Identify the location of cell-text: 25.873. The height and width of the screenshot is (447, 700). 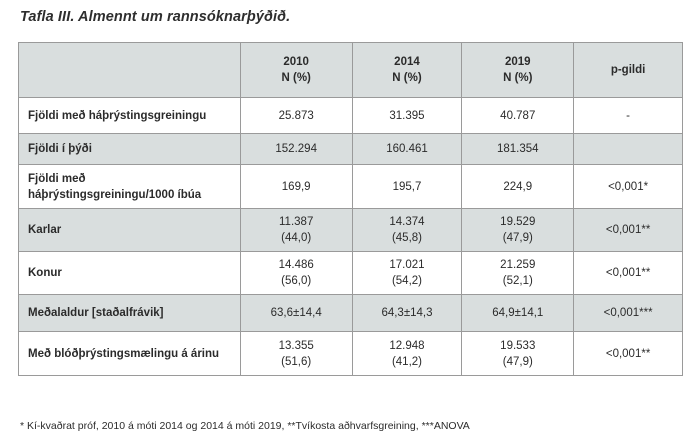
(296, 115).